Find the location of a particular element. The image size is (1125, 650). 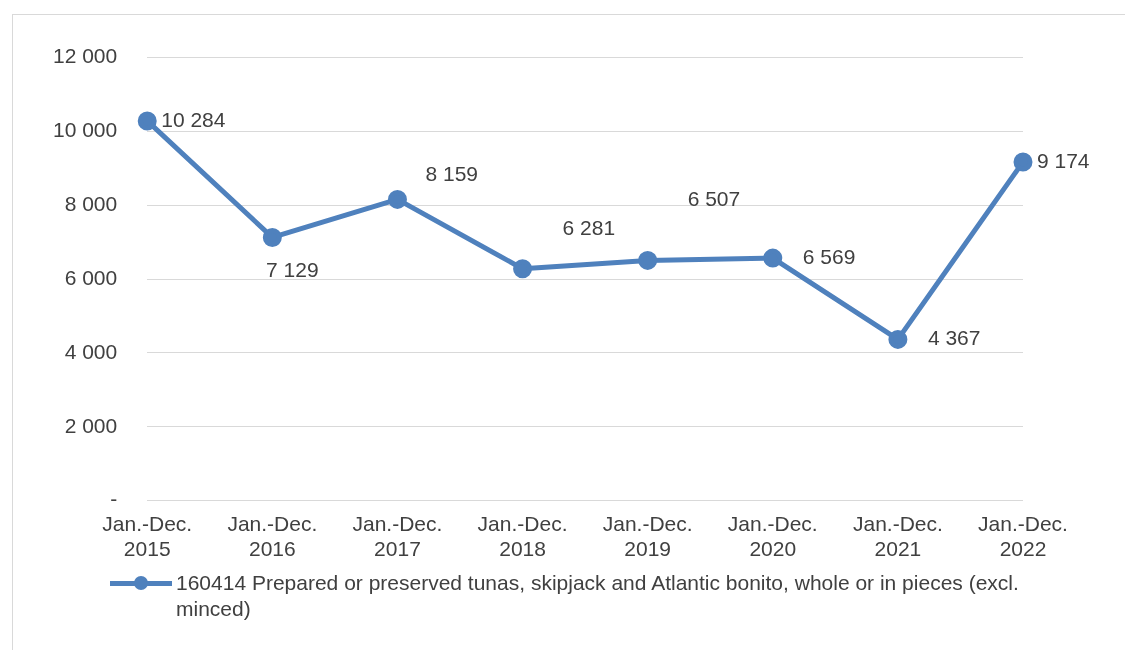

x-tick-label: Jan.-Dec. 2020 is located at coordinates (772, 536).